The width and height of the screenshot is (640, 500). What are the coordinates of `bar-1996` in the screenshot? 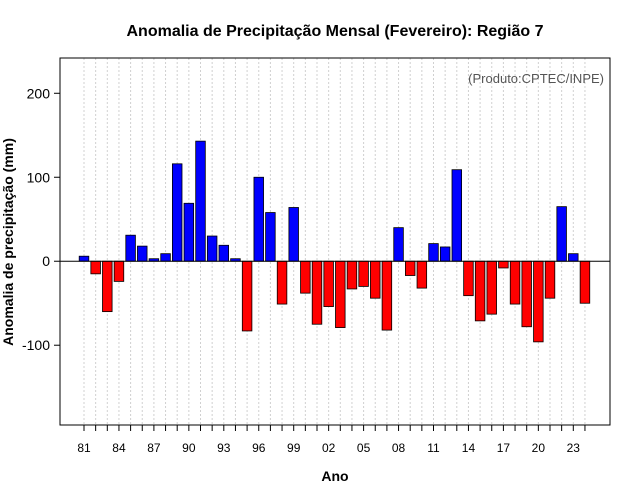 It's located at (258, 219).